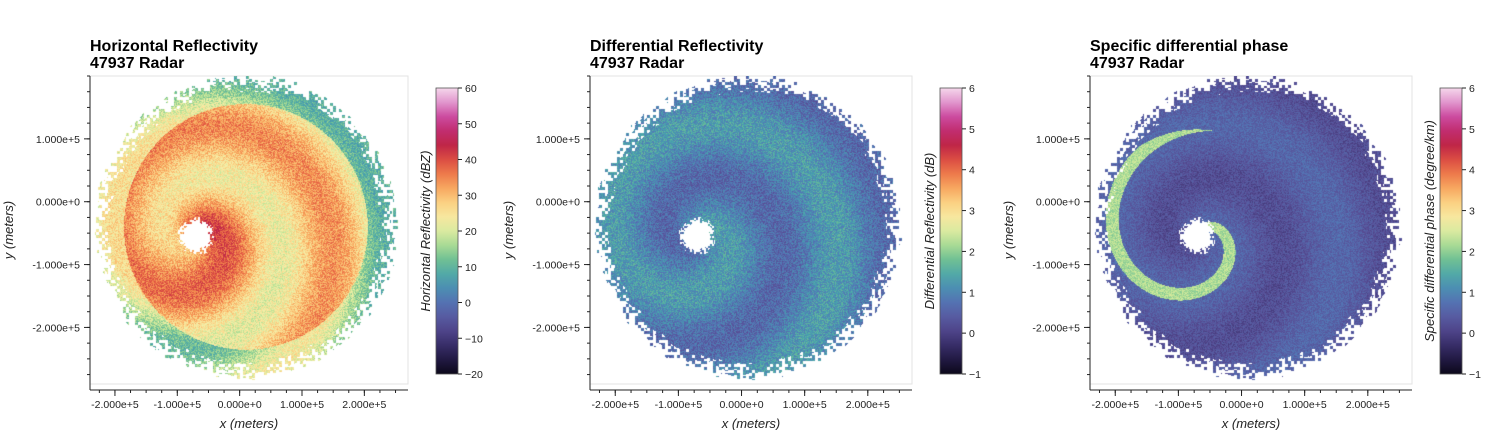  I want to click on colorbar-tick-label: −20, so click(474, 375).